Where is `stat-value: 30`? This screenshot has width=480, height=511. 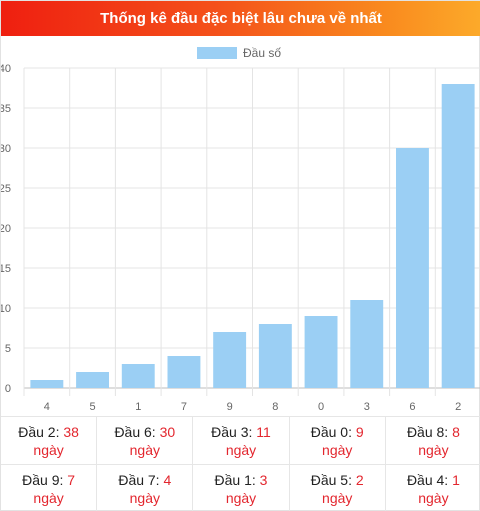 stat-value: 30 is located at coordinates (167, 432).